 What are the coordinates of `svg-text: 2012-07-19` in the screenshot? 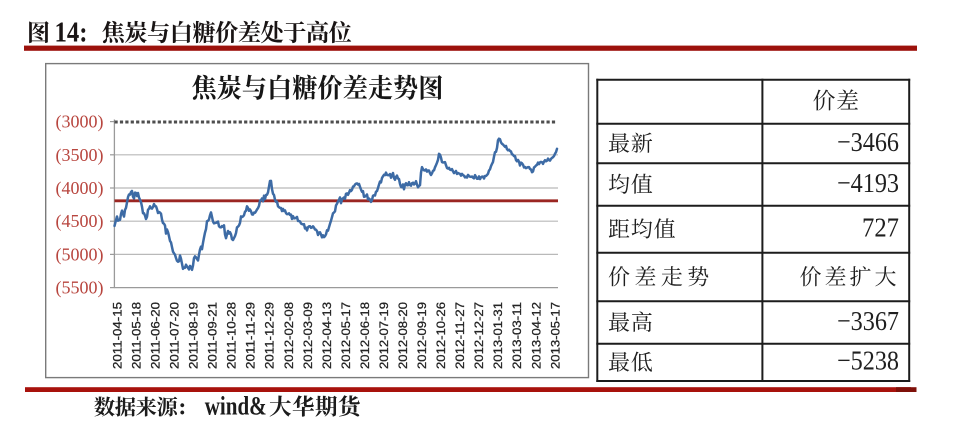 It's located at (384, 335).